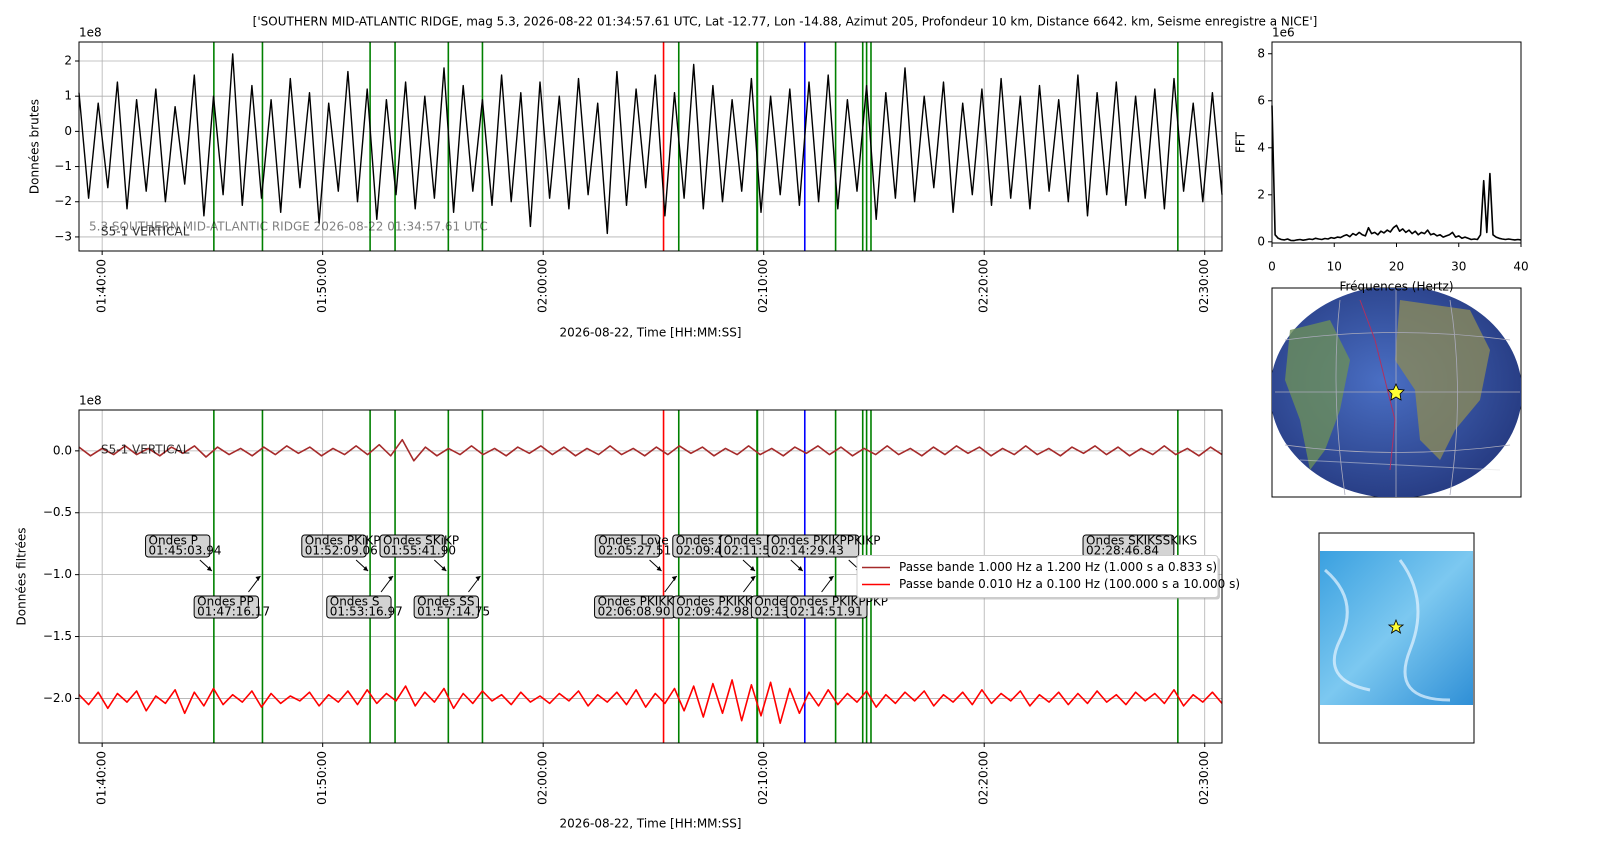 The width and height of the screenshot is (1600, 843). What do you see at coordinates (724, 602) in the screenshot?
I see `annotation-name: Ondes PKIKKIKS` at bounding box center [724, 602].